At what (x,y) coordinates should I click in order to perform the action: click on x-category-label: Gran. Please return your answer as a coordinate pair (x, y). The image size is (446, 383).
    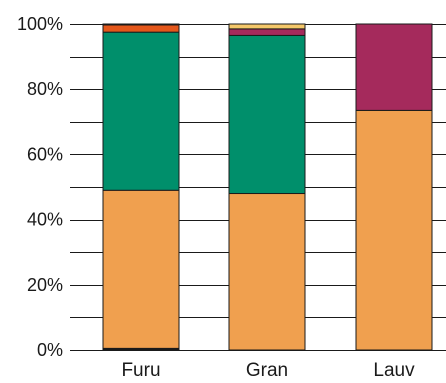
    Looking at the image, I should click on (267, 370).